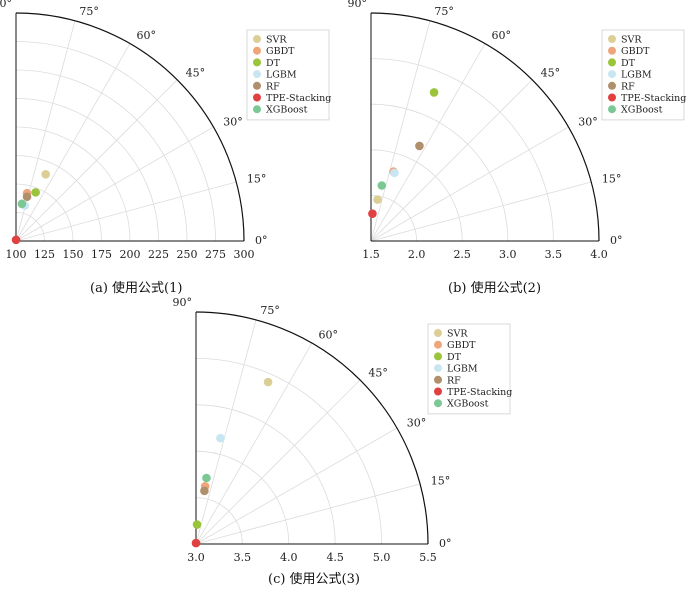  Describe the element at coordinates (147, 35) in the screenshot. I see `angle-tick-label: 60°` at that location.